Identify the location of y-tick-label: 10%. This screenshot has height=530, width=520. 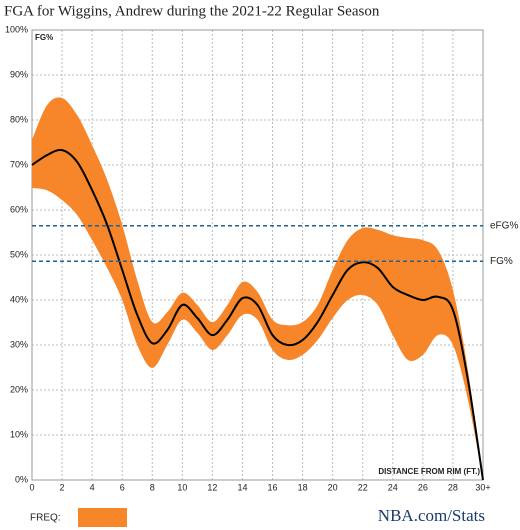
(19, 434).